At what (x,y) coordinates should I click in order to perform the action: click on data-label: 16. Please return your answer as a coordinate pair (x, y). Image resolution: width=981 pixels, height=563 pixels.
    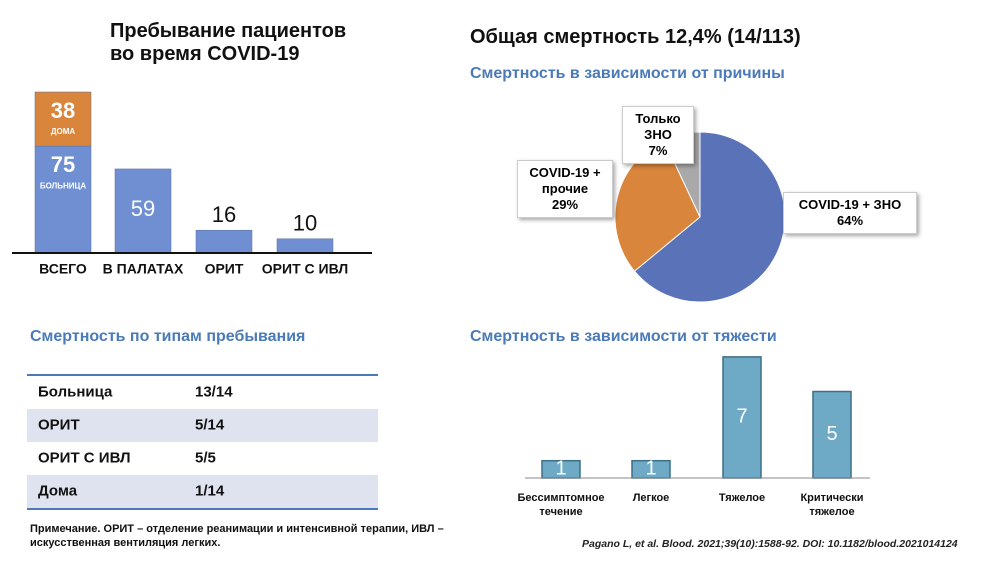
    Looking at the image, I should click on (224, 214).